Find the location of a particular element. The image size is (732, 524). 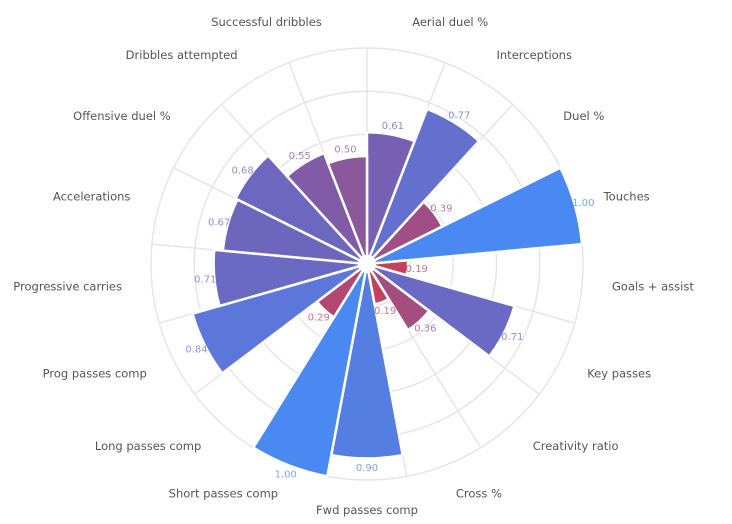

value-label: 0.29 is located at coordinates (319, 317).